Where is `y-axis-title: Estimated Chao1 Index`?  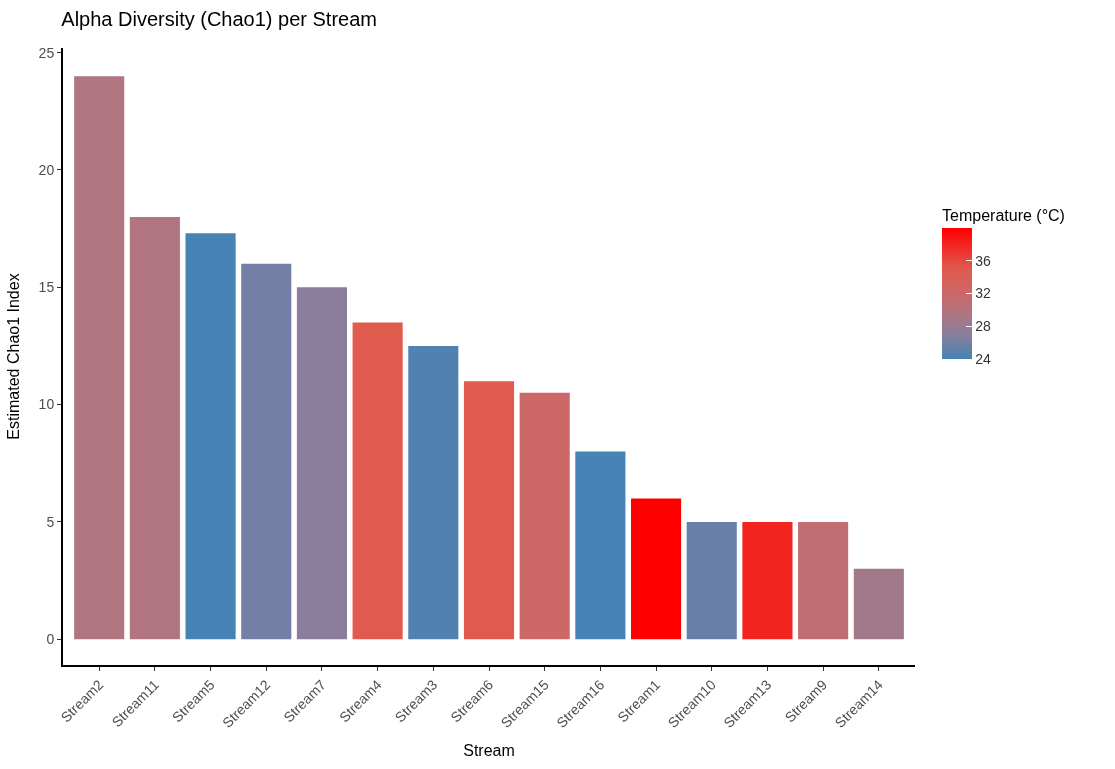
y-axis-title: Estimated Chao1 Index is located at coordinates (14, 356).